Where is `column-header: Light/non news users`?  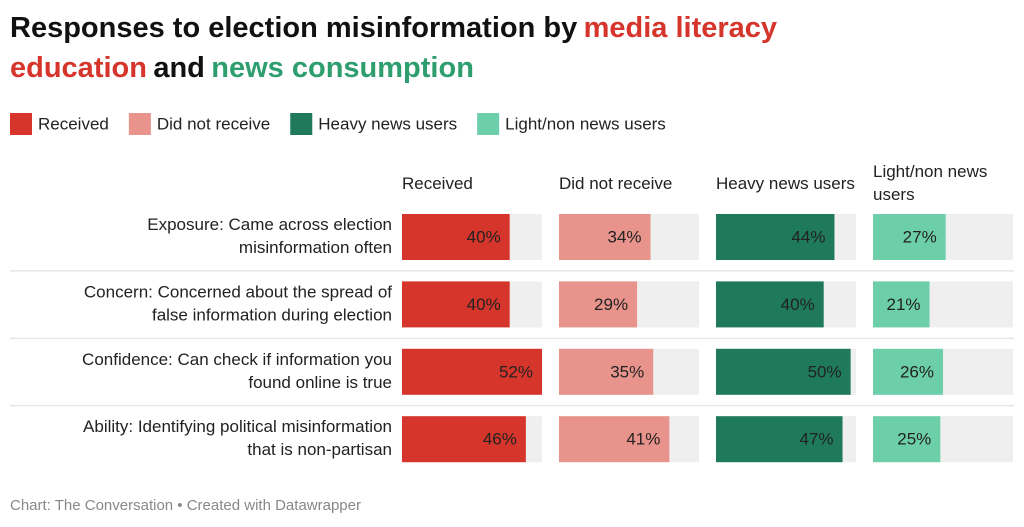
column-header: Light/non news users is located at coordinates (930, 183).